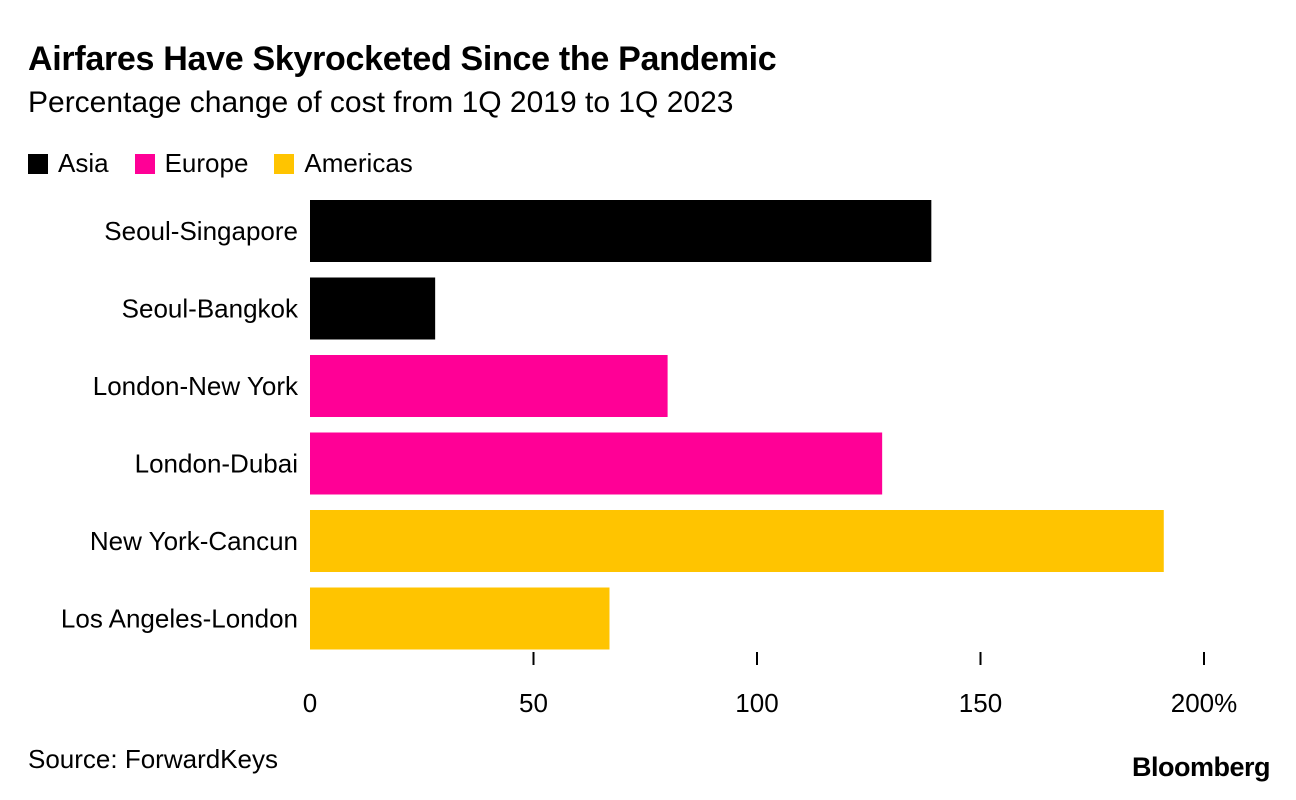  Describe the element at coordinates (358, 163) in the screenshot. I see `legend-label-americas: Americas` at that location.